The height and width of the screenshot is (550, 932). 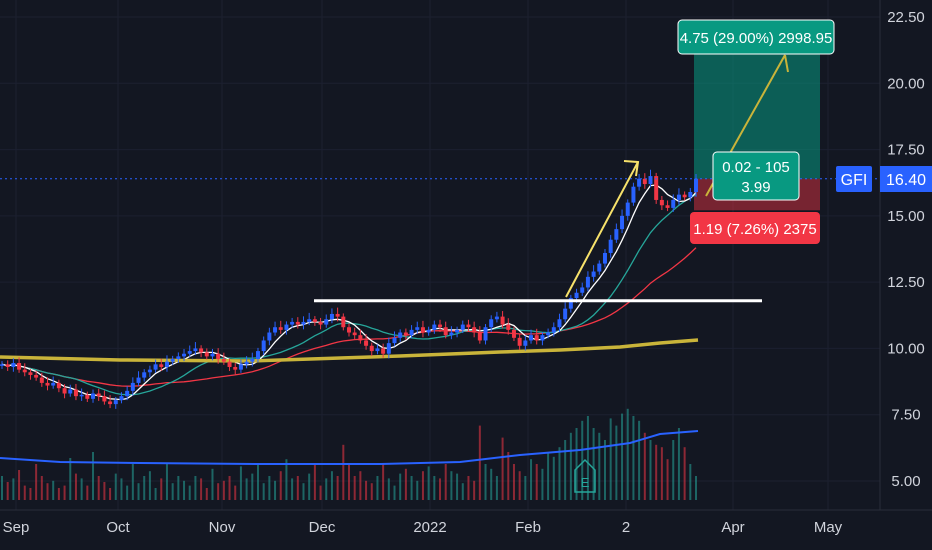 I want to click on target-label: 4.75 (29.00%) 2998.95, so click(x=756, y=38).